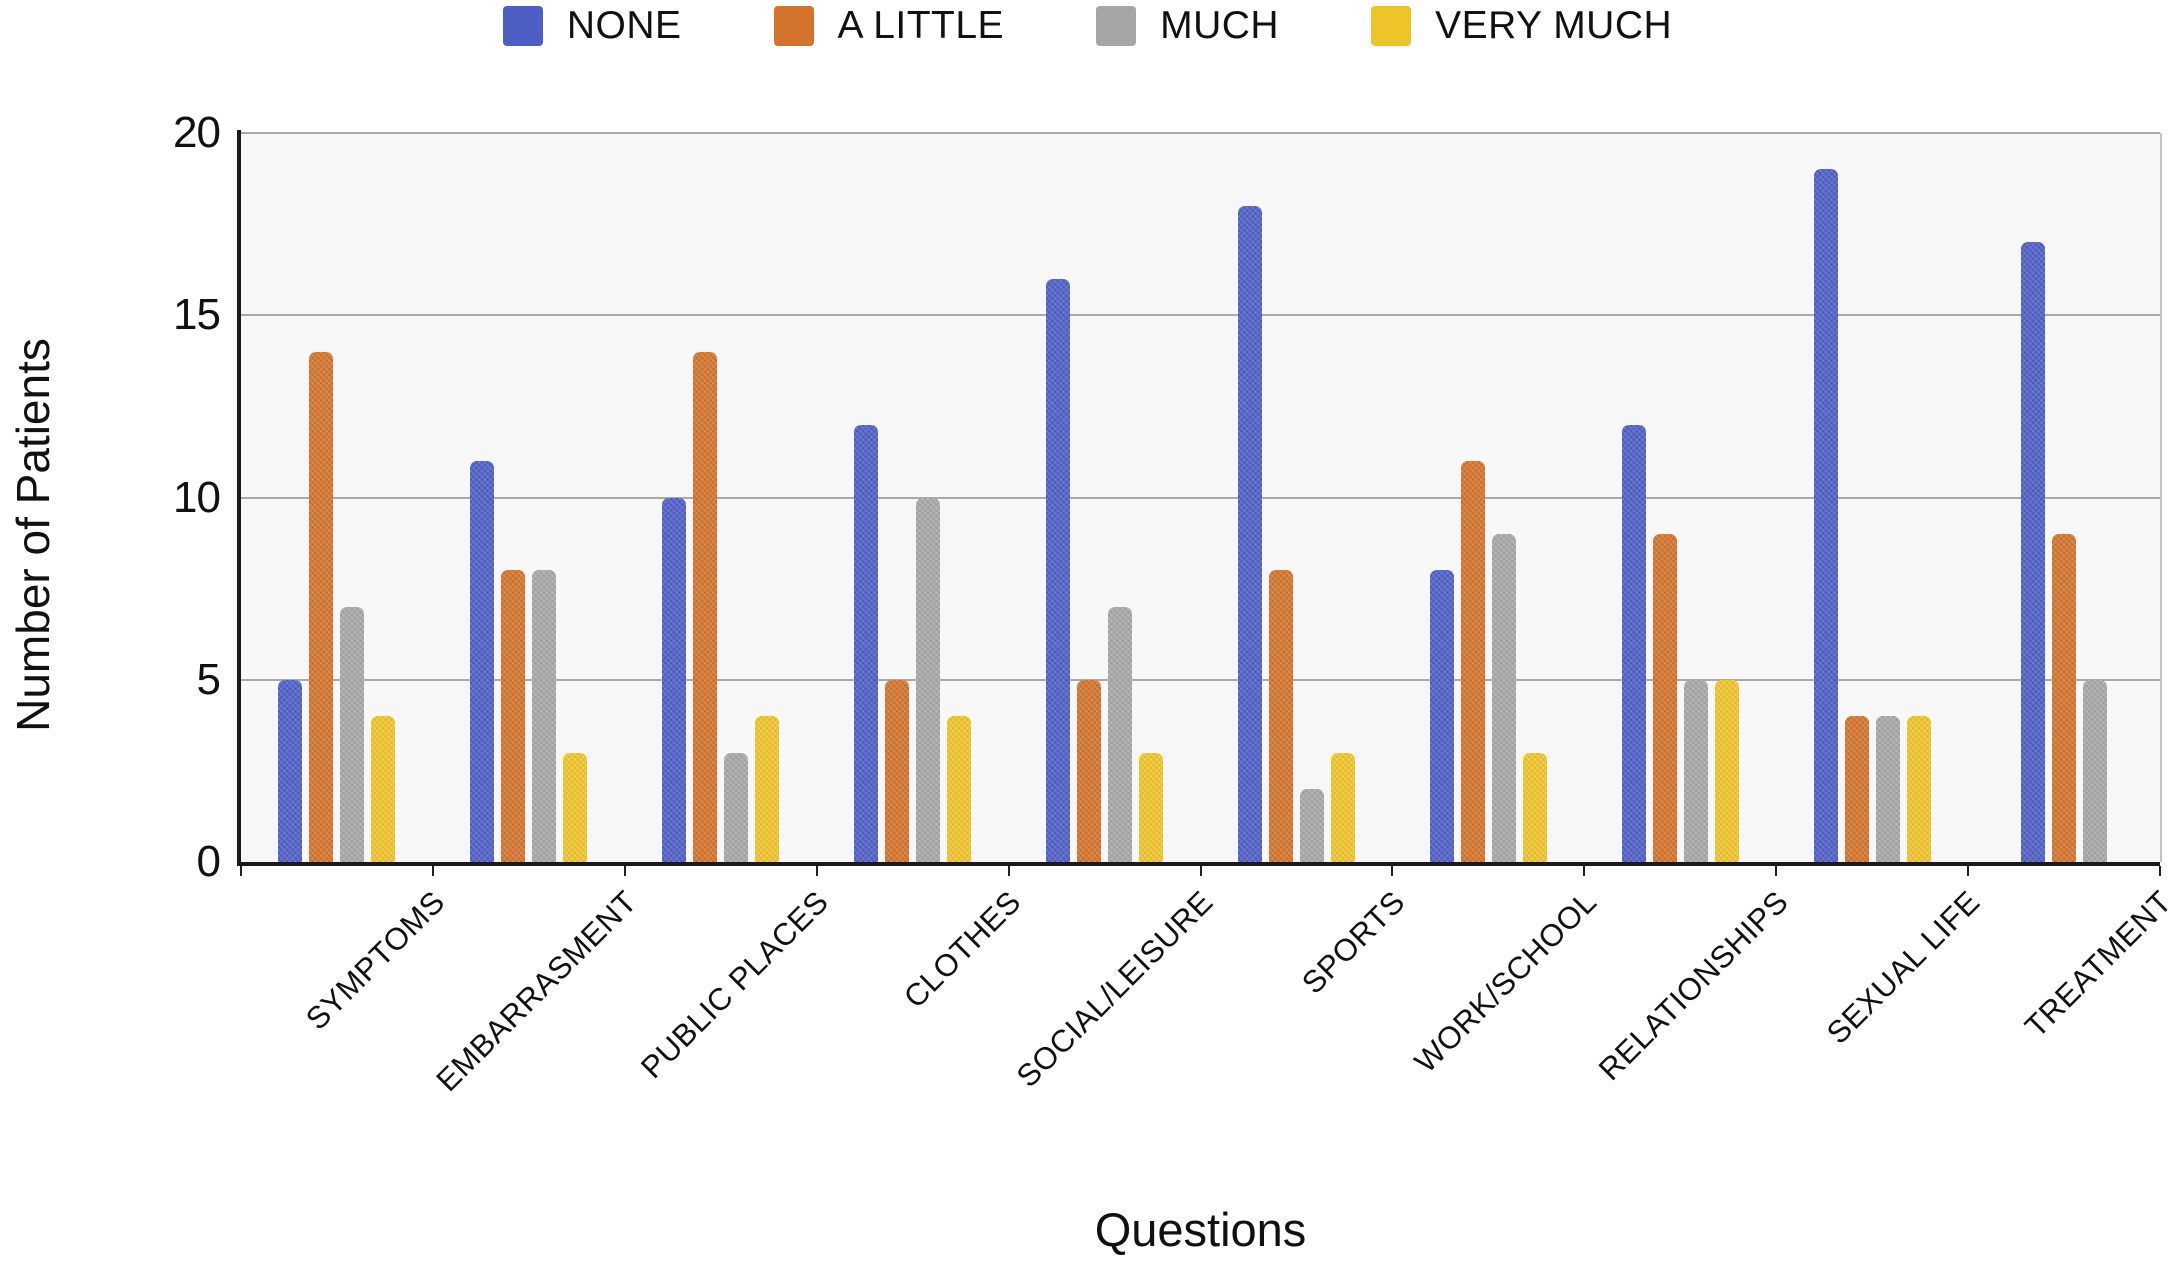  What do you see at coordinates (375, 960) in the screenshot?
I see `x-category-label-symptoms: SYMPTOMS` at bounding box center [375, 960].